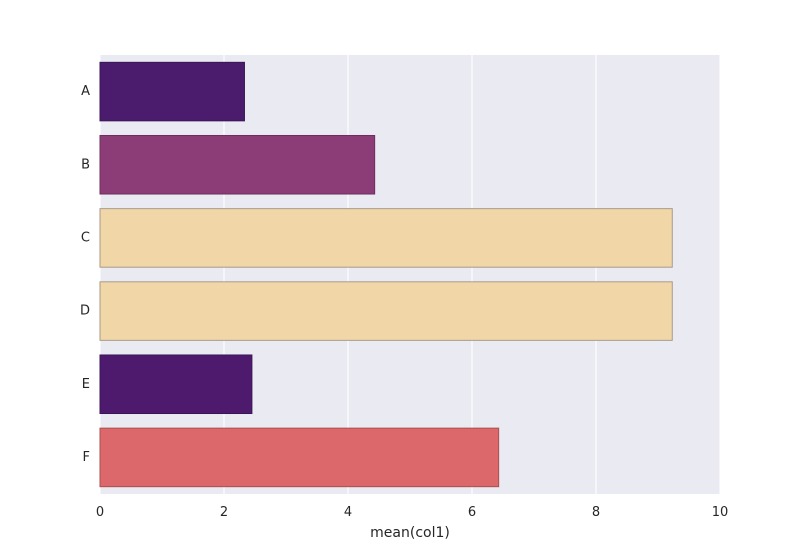 Image resolution: width=800 pixels, height=554 pixels. What do you see at coordinates (386, 238) in the screenshot?
I see `bar-c` at bounding box center [386, 238].